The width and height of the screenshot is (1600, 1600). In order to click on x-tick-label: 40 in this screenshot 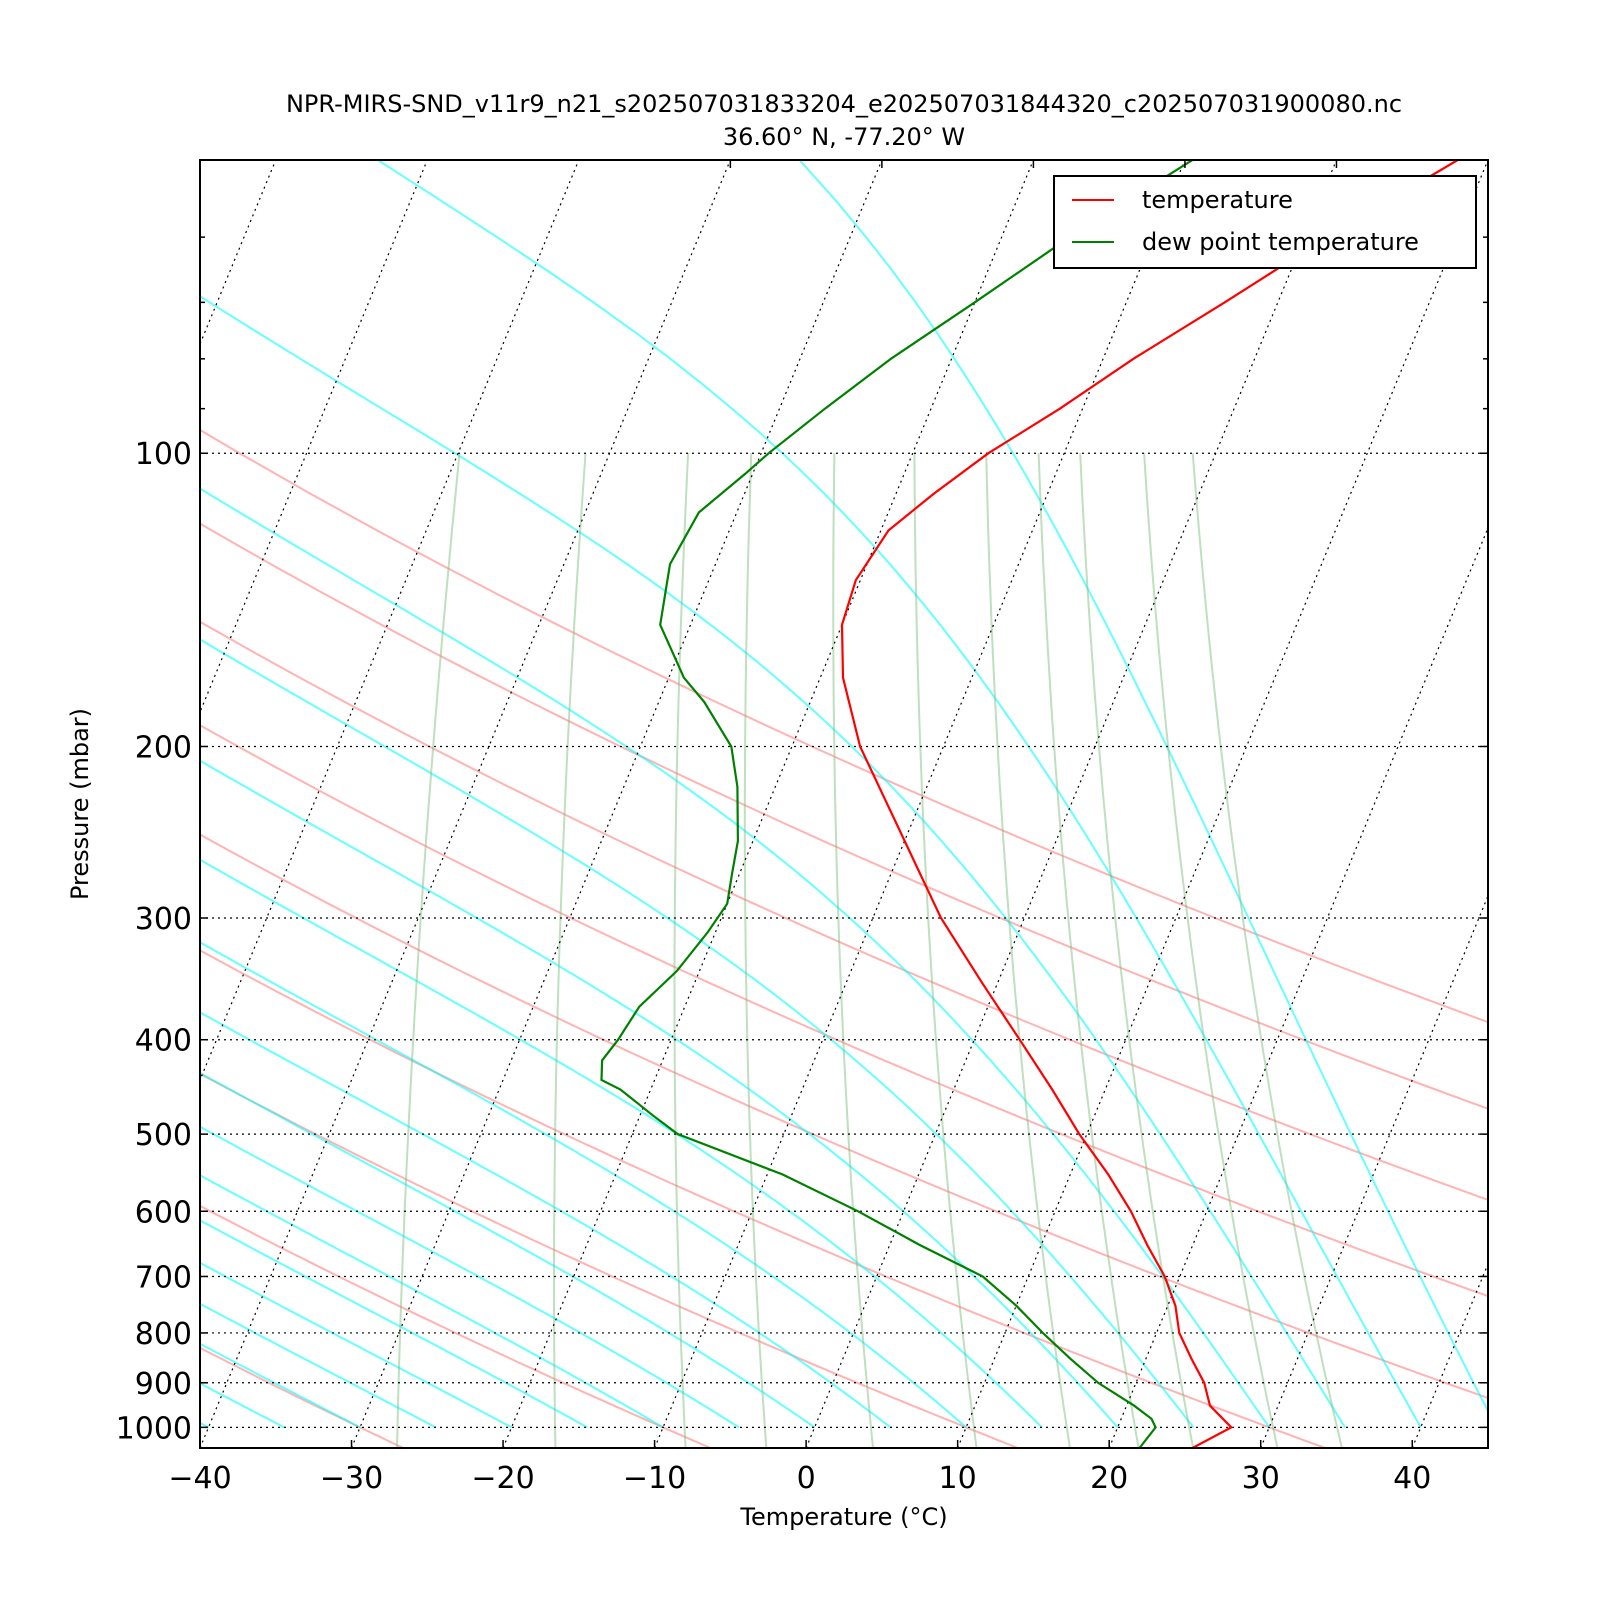, I will do `click(1412, 1478)`.